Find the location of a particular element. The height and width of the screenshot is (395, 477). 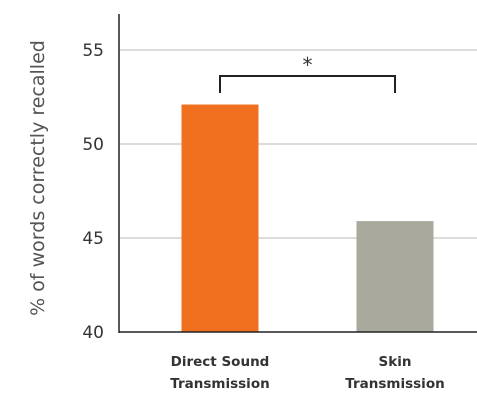

y-tick-label-55: 55 is located at coordinates (93, 51).